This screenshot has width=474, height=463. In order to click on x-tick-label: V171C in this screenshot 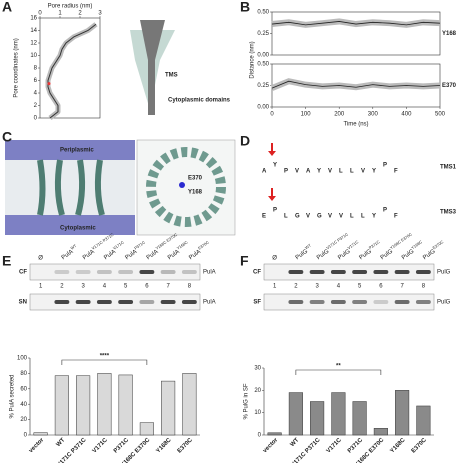, I will do `click(101, 446)`.